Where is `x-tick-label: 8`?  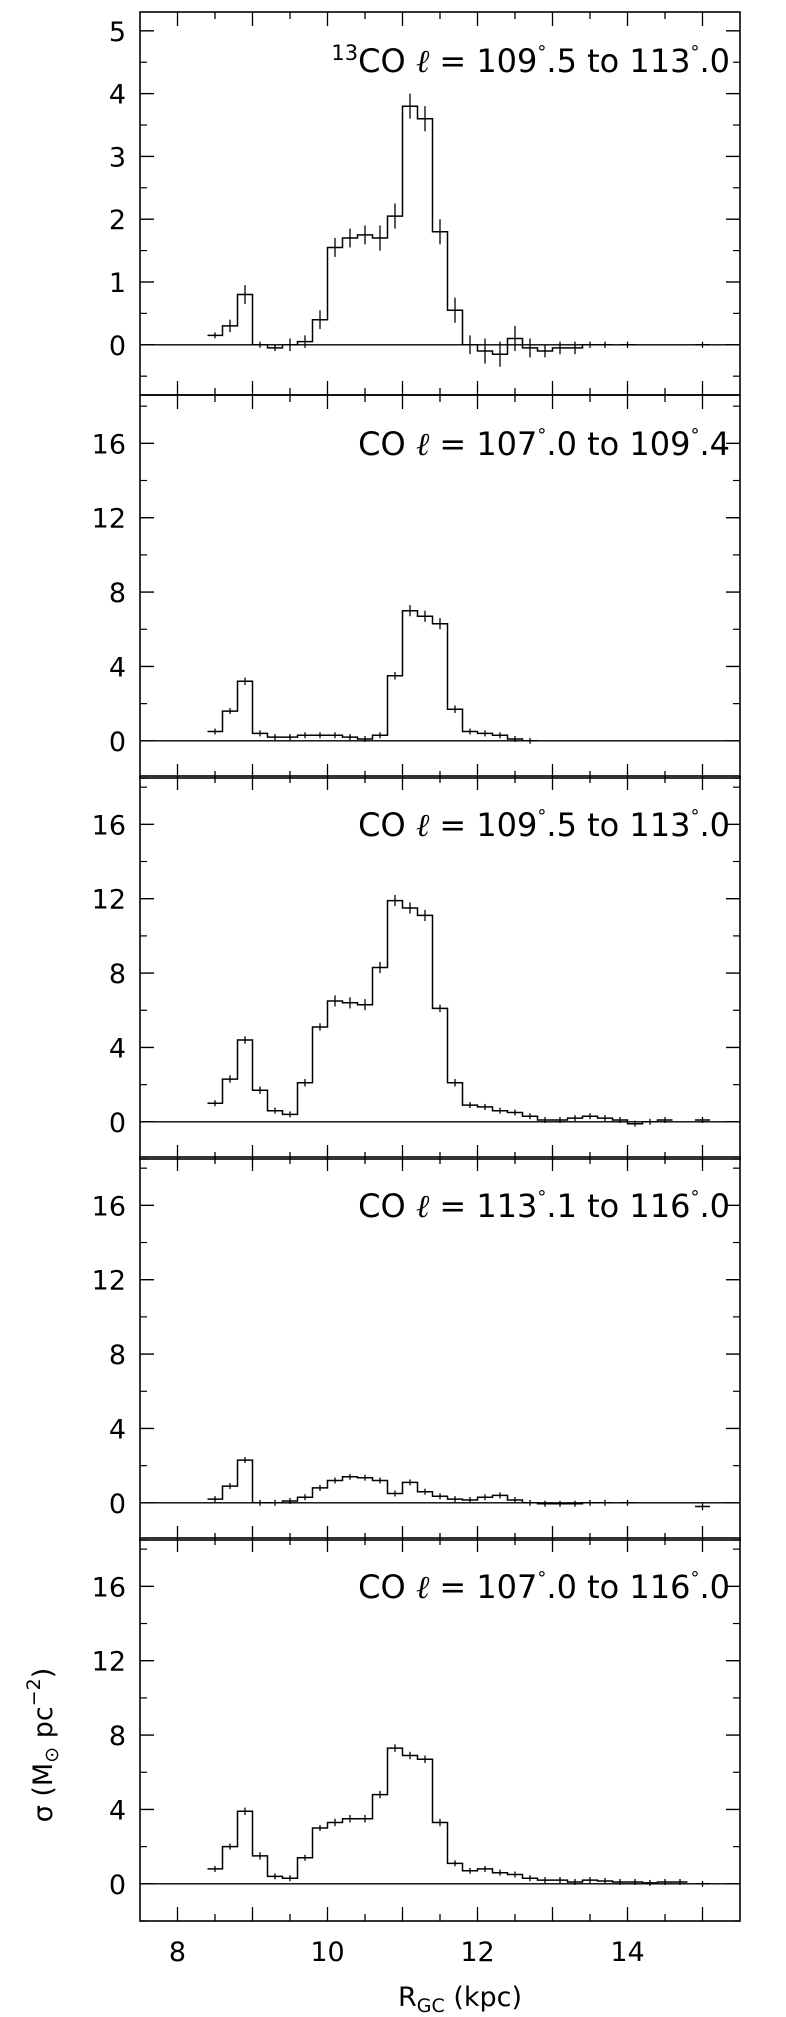 x-tick-label: 8 is located at coordinates (177, 1952).